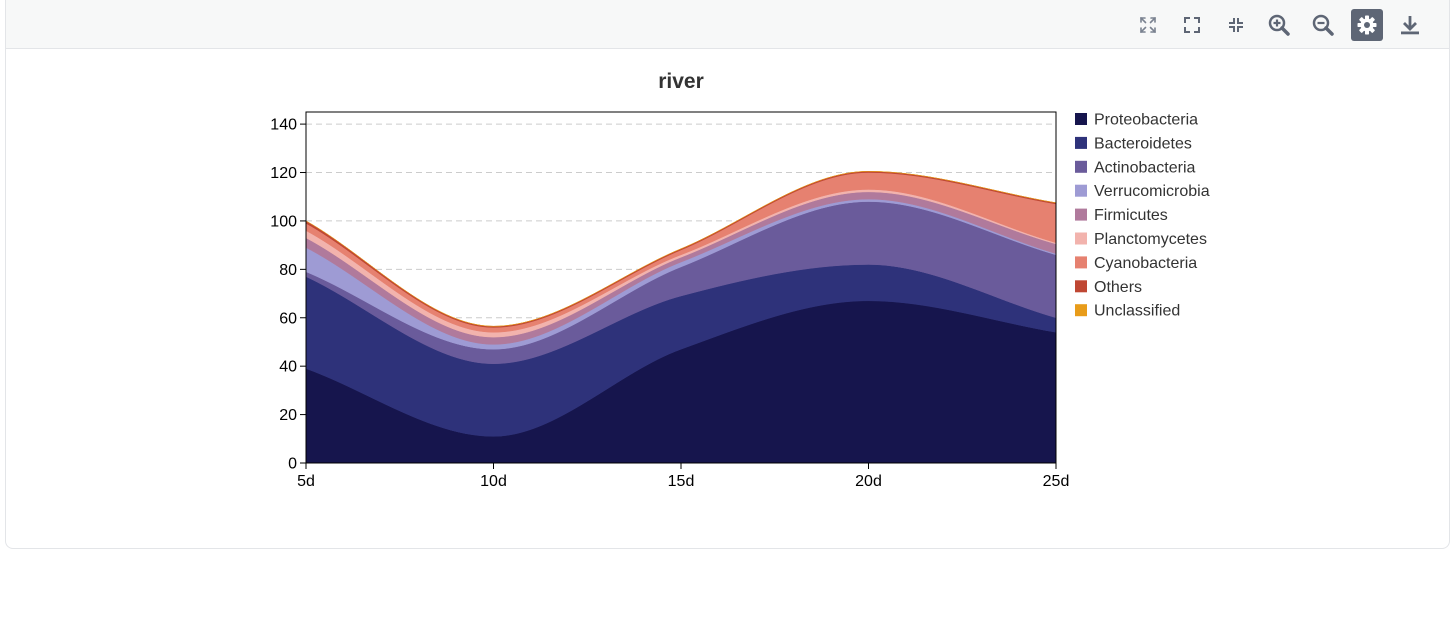 This screenshot has height=628, width=1456. I want to click on zoom-in-button, so click(1279, 25).